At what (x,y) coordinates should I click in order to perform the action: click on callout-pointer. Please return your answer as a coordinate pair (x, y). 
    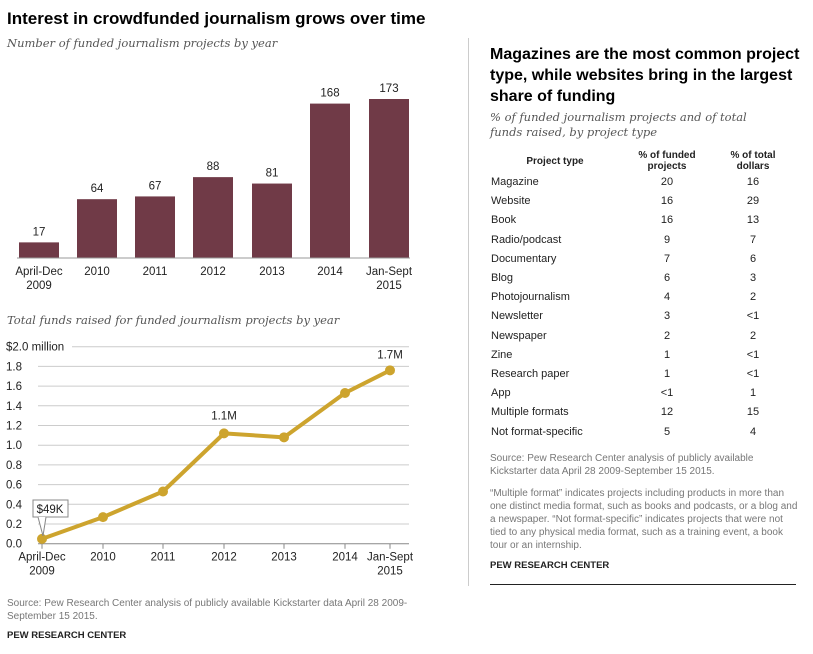
    Looking at the image, I should click on (42, 526).